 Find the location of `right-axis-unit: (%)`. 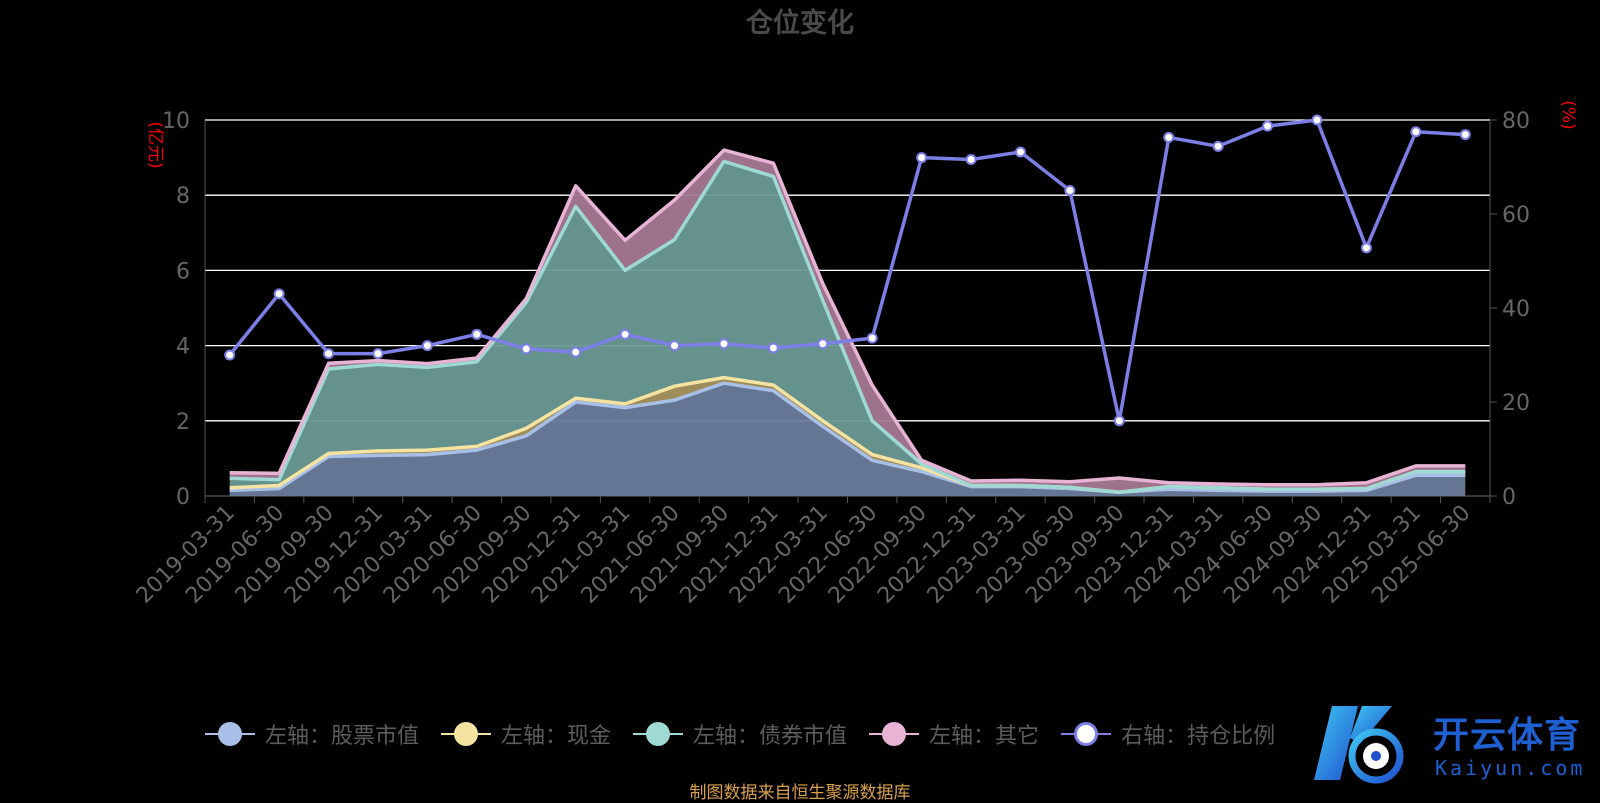

right-axis-unit: (%) is located at coordinates (1568, 114).